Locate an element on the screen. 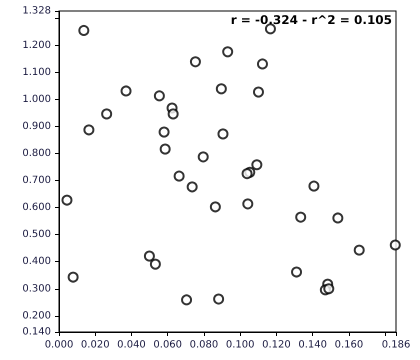 This screenshot has width=420, height=360. y-tick-label: 0.900 is located at coordinates (36, 126).